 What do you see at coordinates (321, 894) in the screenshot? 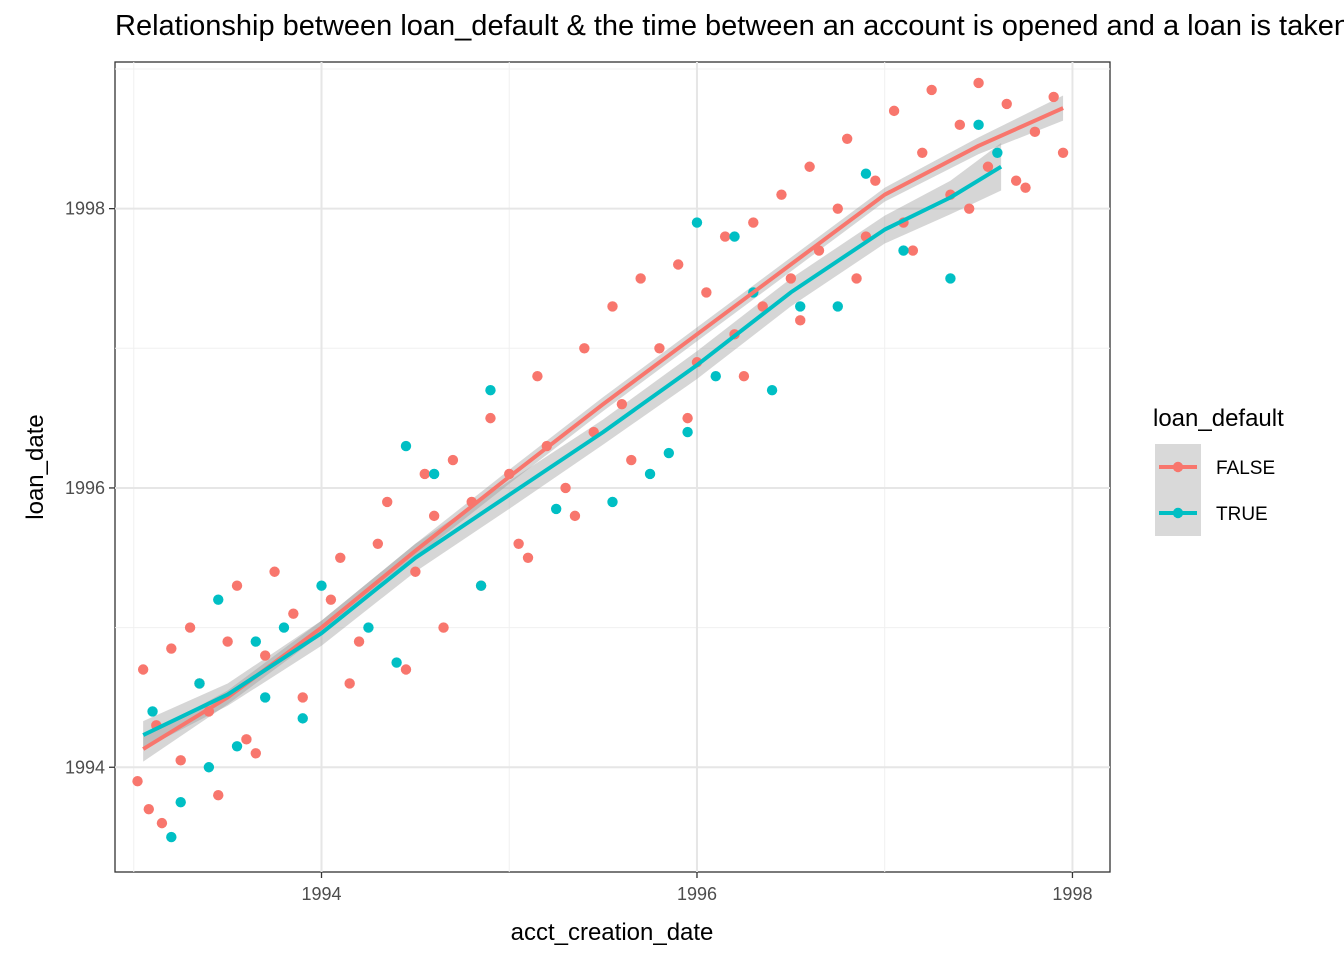
I see `x-tick-label: 1994` at bounding box center [321, 894].